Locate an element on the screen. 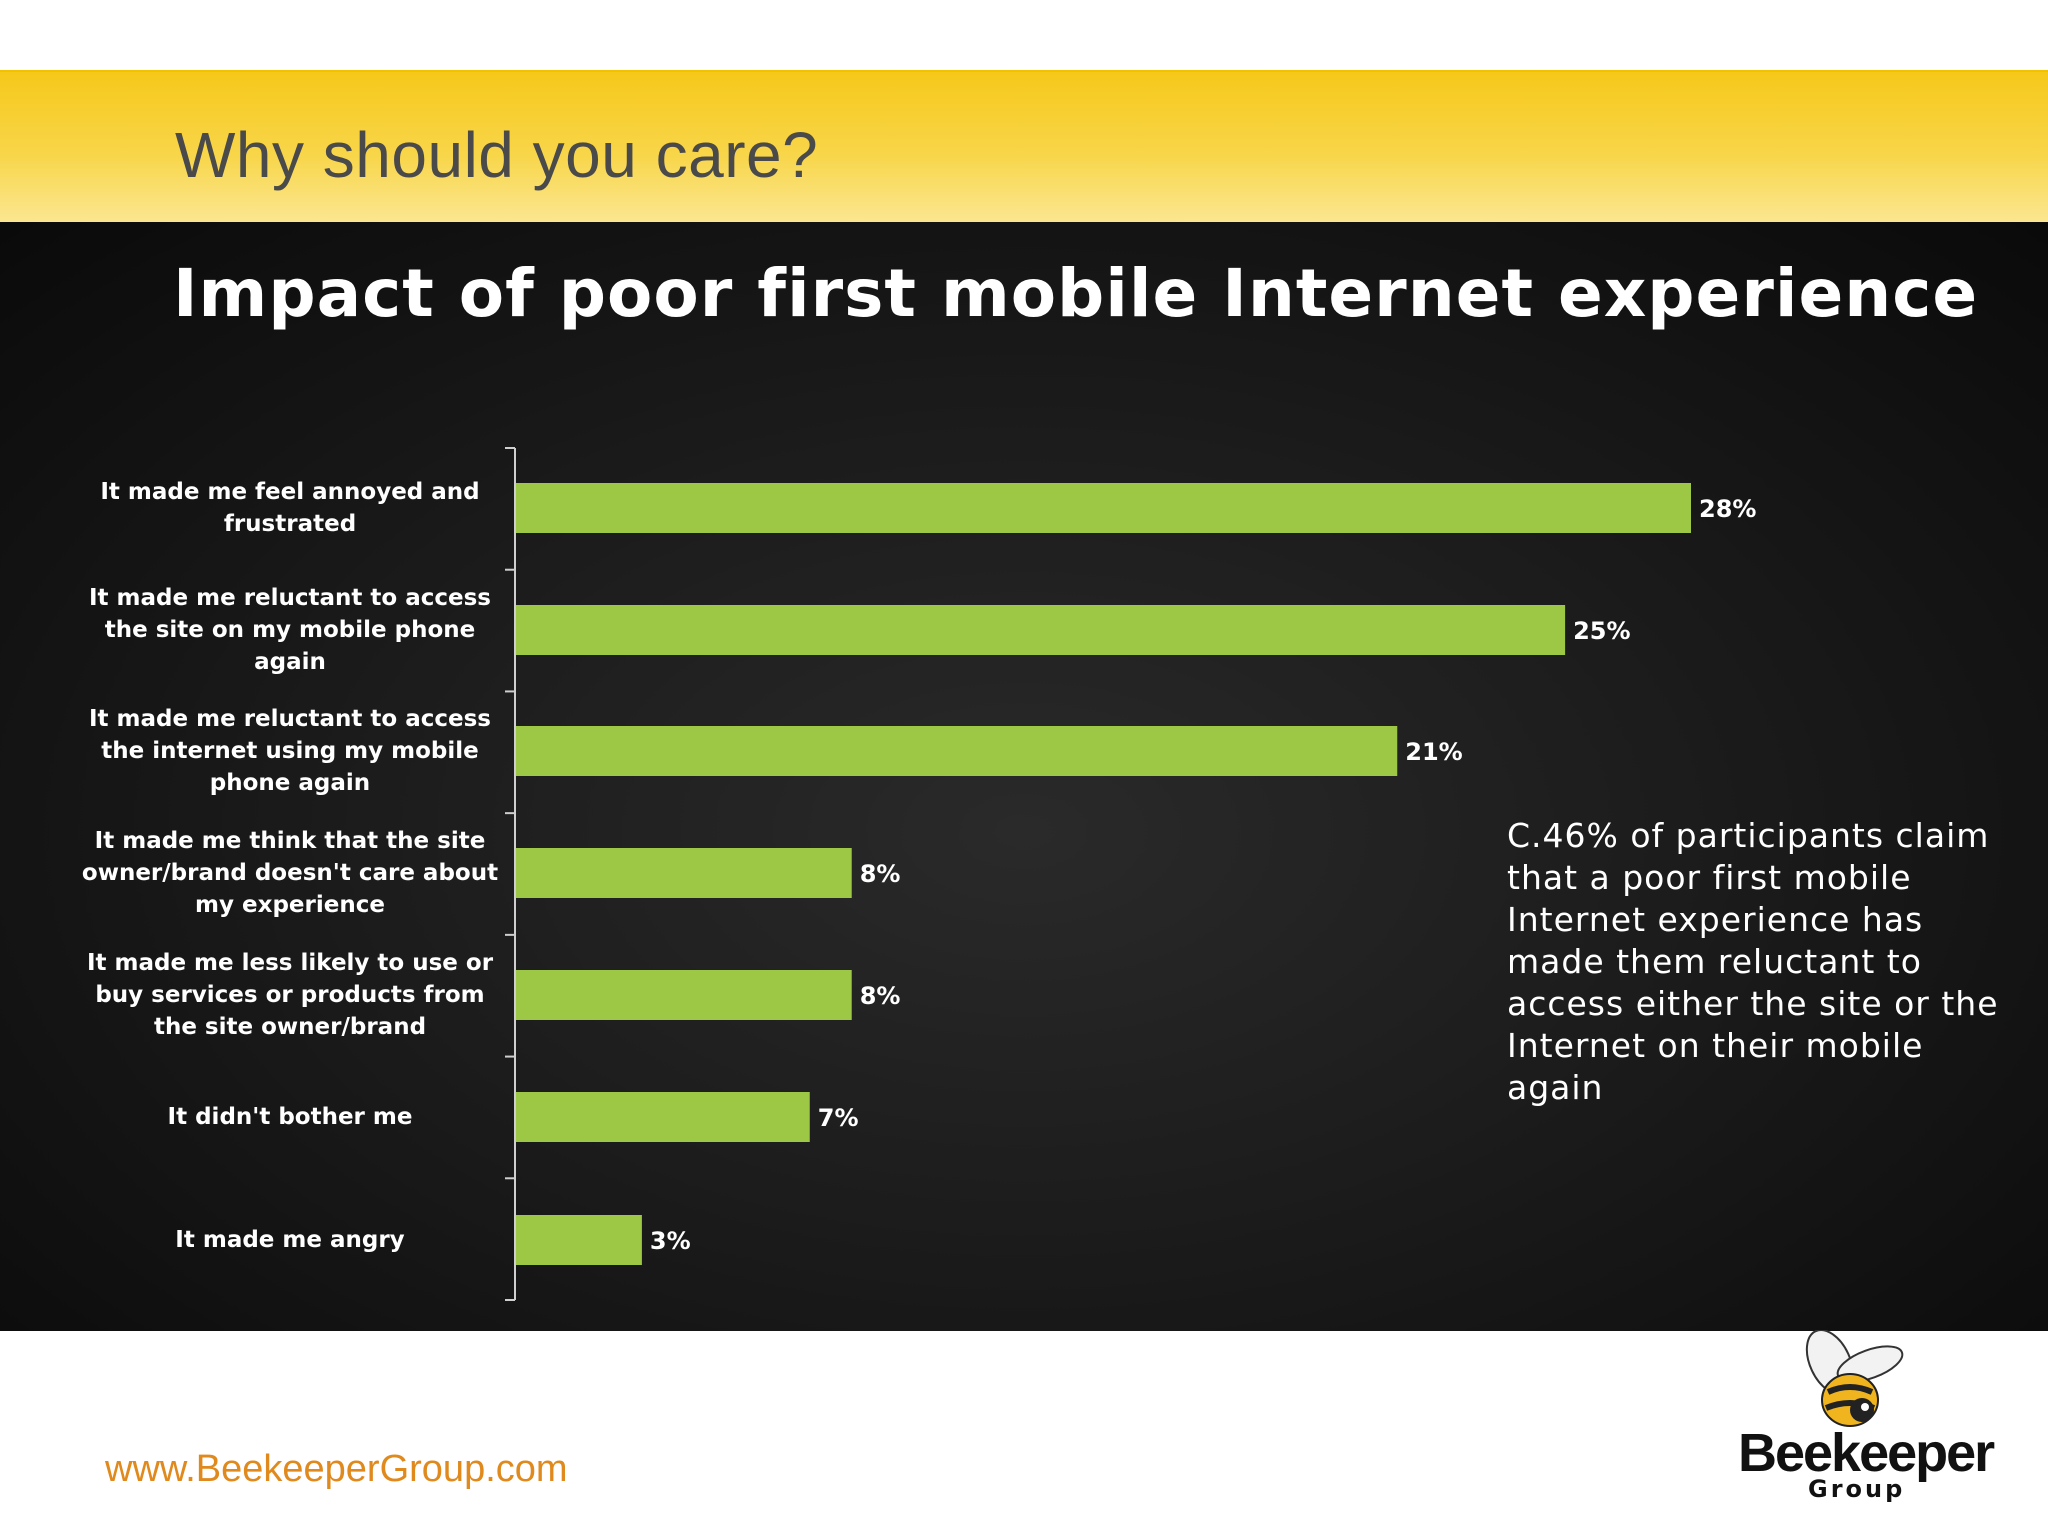  logo-wordmark: Beekeeper is located at coordinates (1866, 1453).